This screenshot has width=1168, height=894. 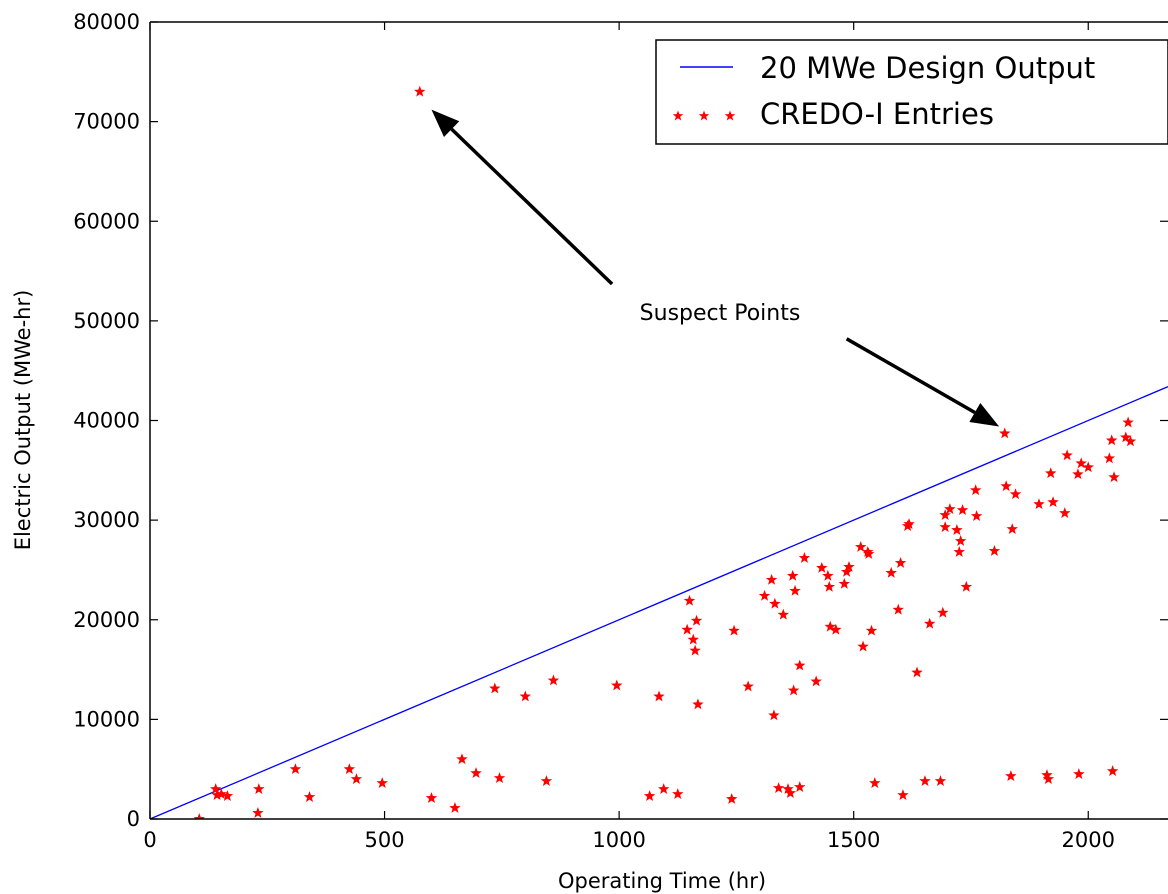 What do you see at coordinates (927, 68) in the screenshot?
I see `legend-label-design-output: 20 MWe Design Output` at bounding box center [927, 68].